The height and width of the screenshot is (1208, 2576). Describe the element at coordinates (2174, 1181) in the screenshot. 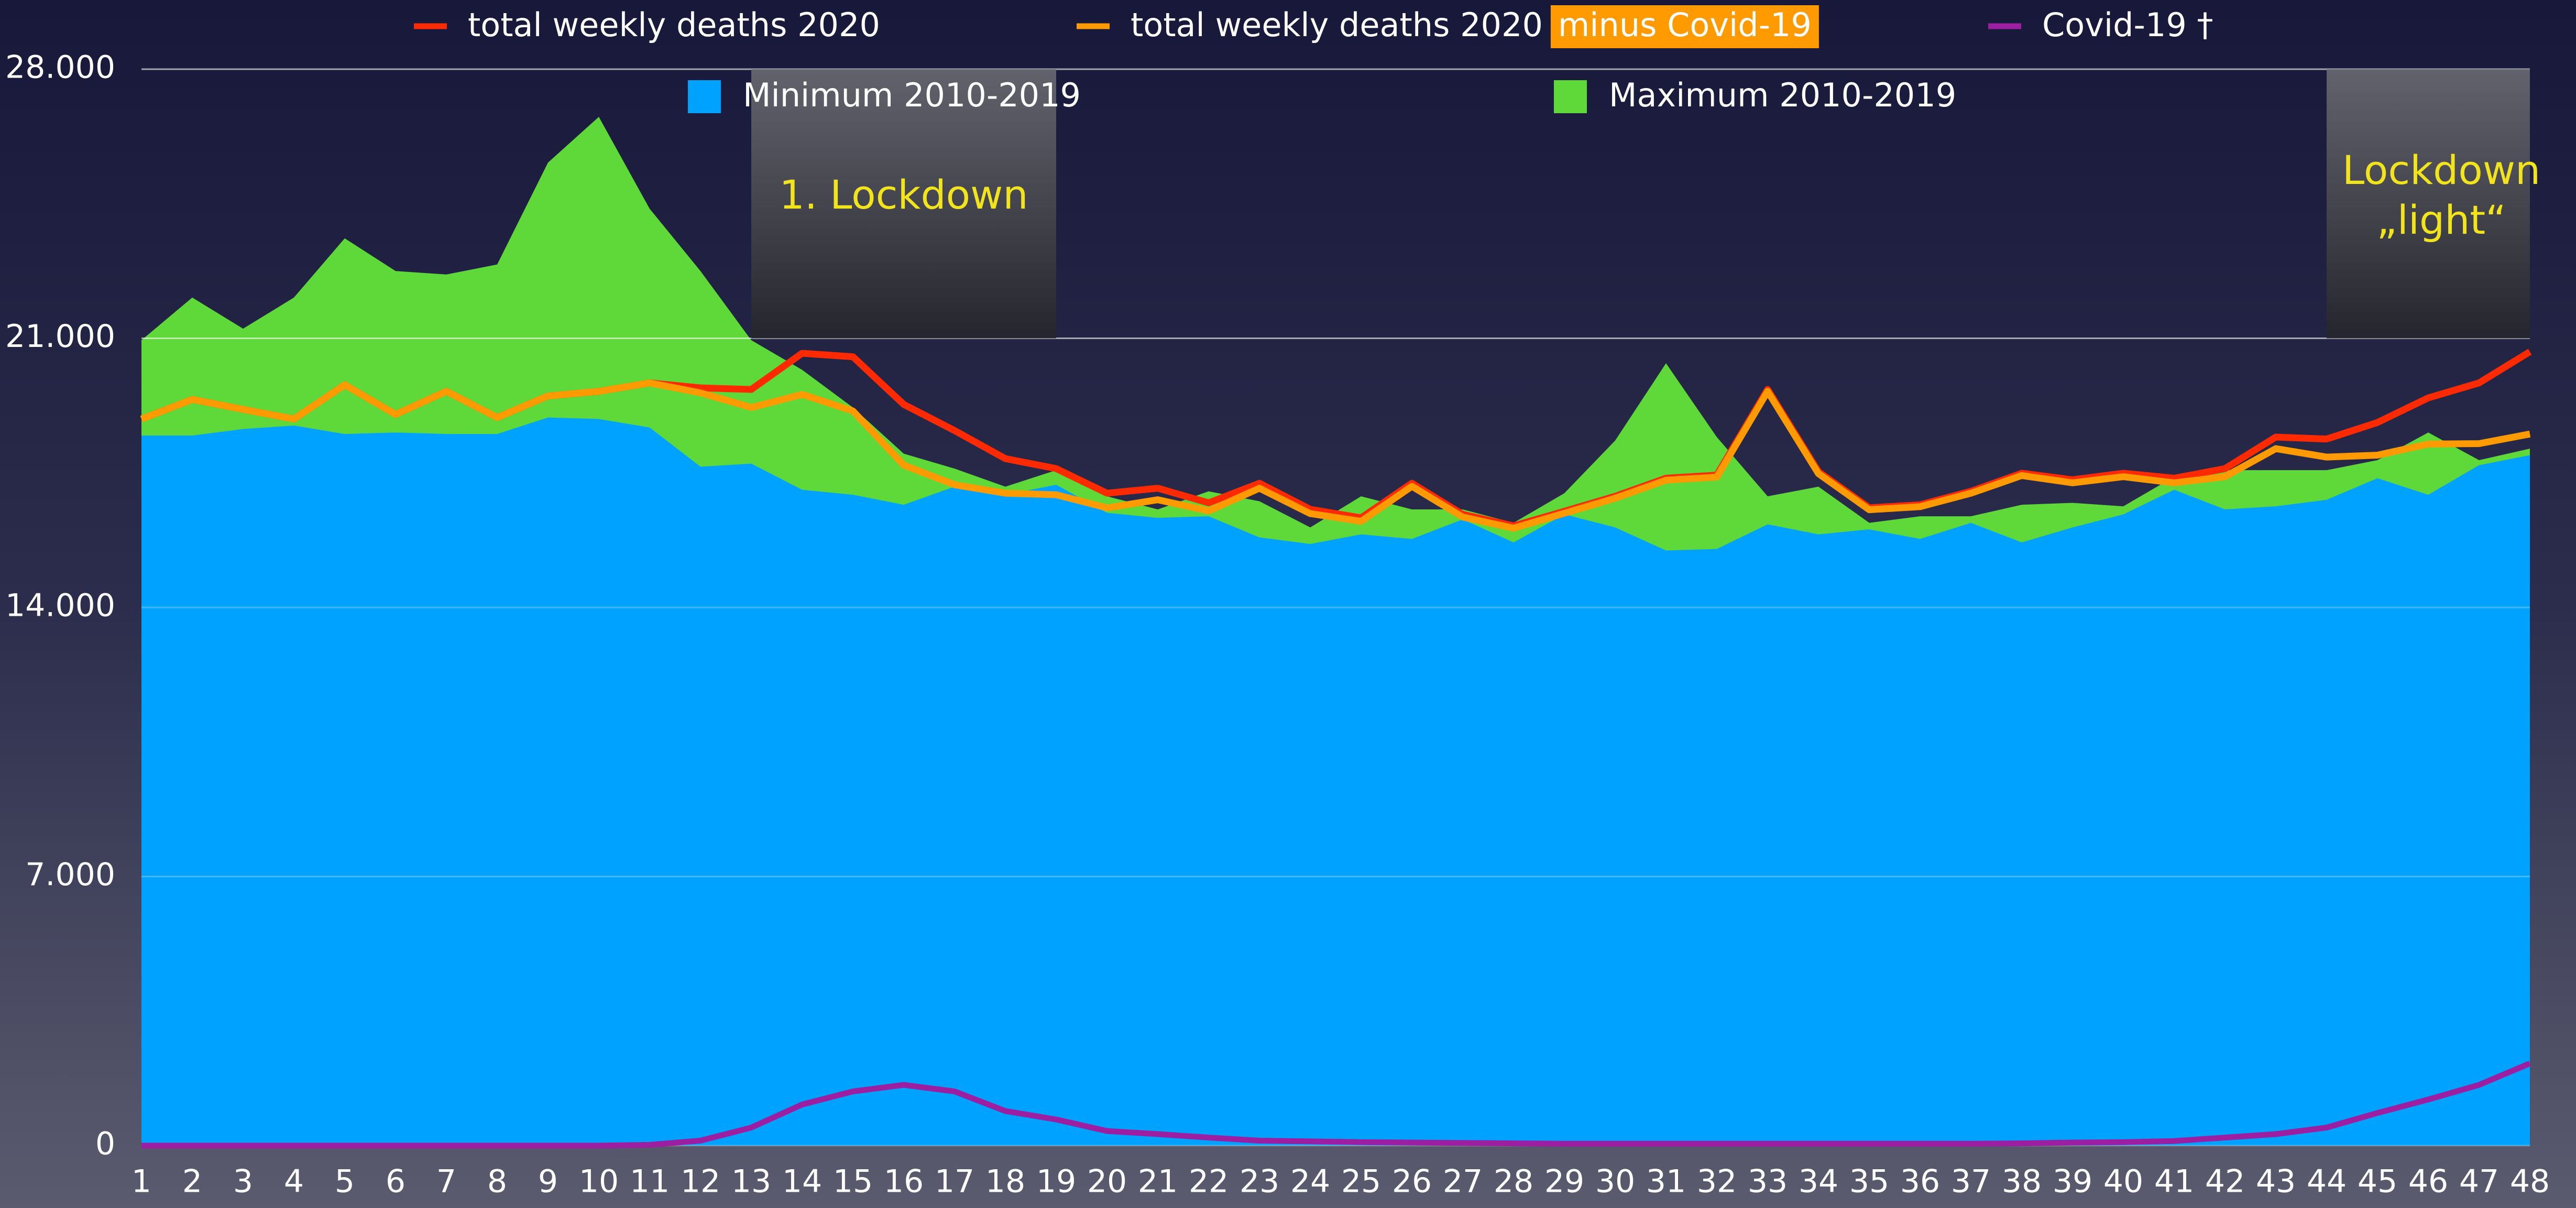

I see `x-tick-label: 41` at that location.